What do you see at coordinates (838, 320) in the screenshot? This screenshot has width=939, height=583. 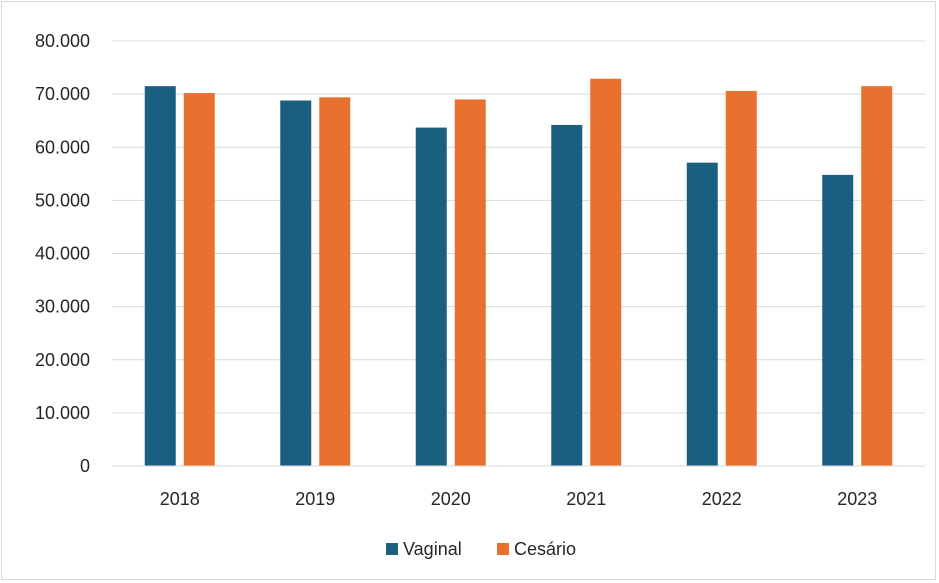 I see `bar-vaginal-2023` at bounding box center [838, 320].